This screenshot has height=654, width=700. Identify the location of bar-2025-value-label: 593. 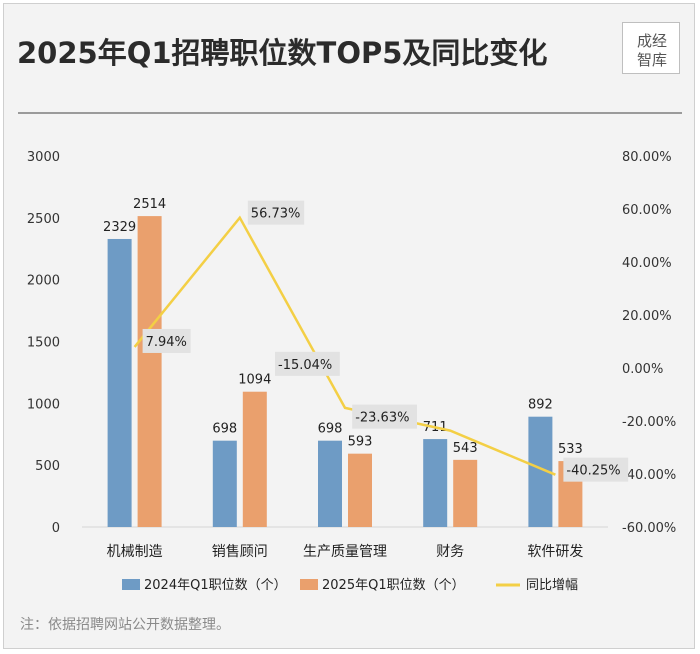
(360, 442).